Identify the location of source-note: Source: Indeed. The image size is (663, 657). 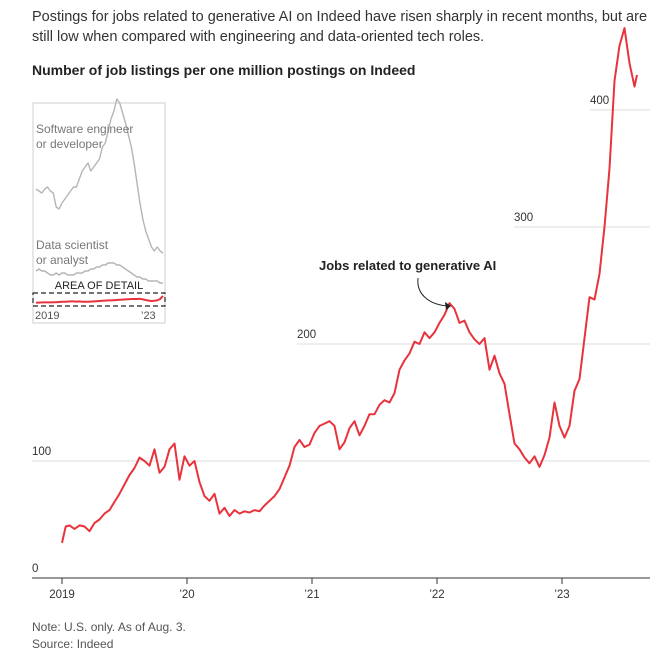
(73, 644).